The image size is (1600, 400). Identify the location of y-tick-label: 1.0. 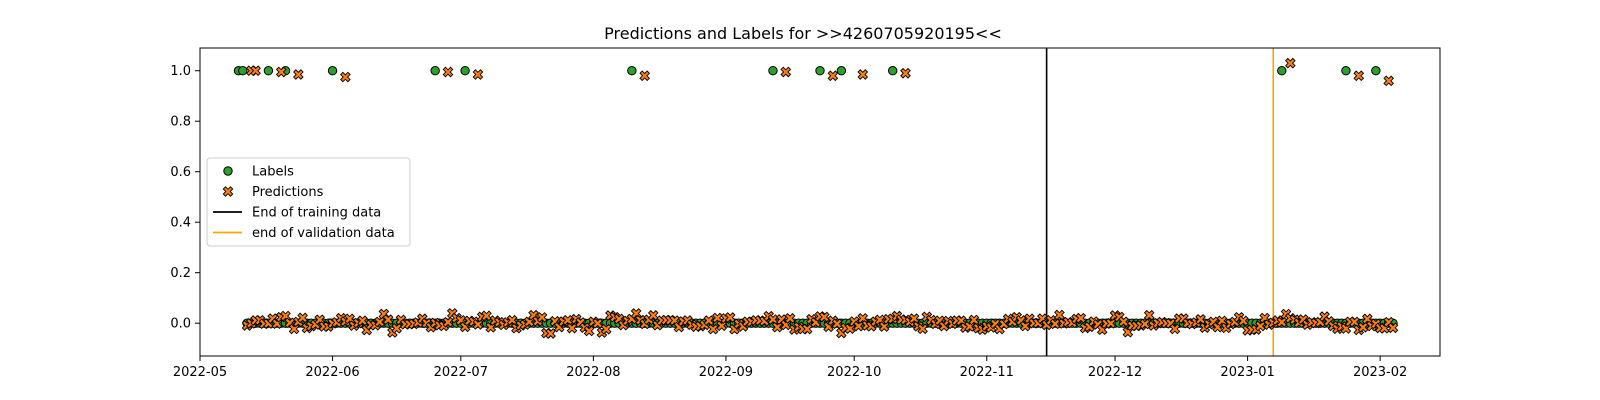
(180, 71).